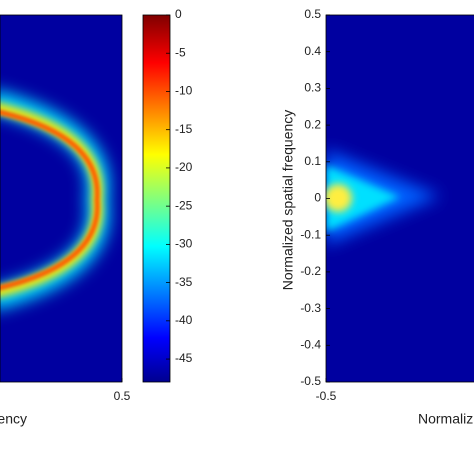  I want to click on colorbar-tick-label: -30, so click(184, 244).